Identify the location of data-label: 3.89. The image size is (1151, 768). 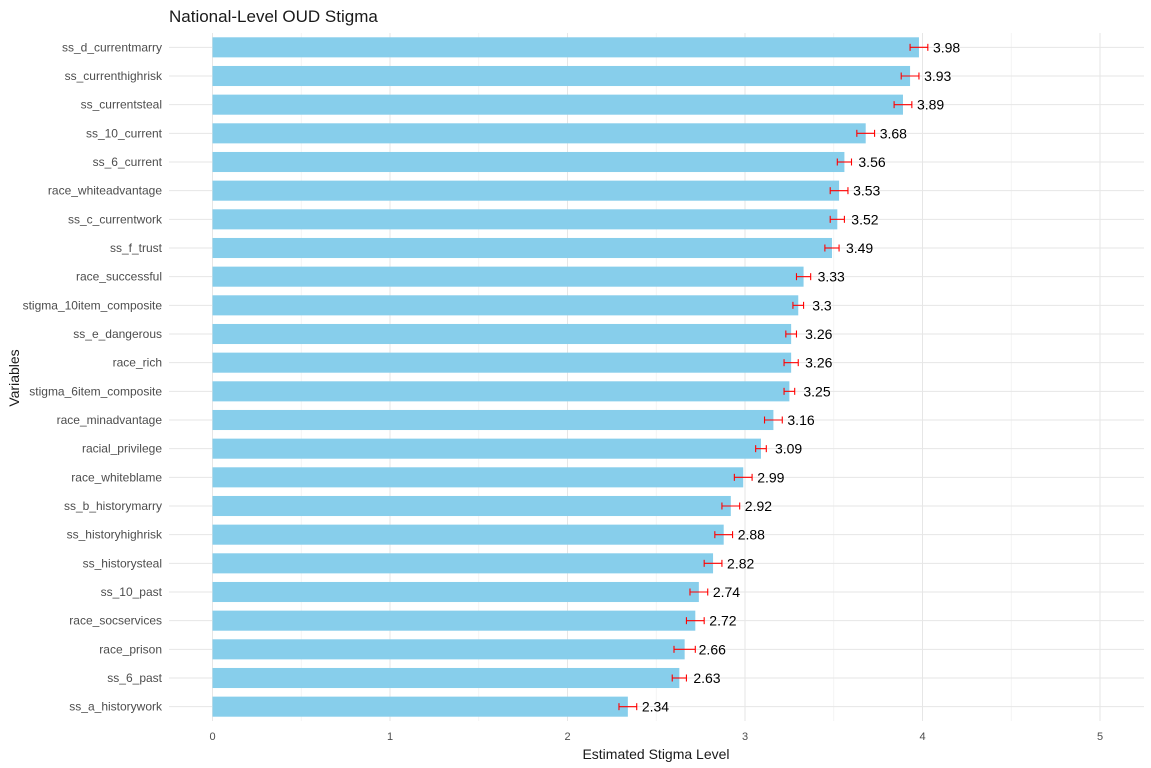
(930, 105).